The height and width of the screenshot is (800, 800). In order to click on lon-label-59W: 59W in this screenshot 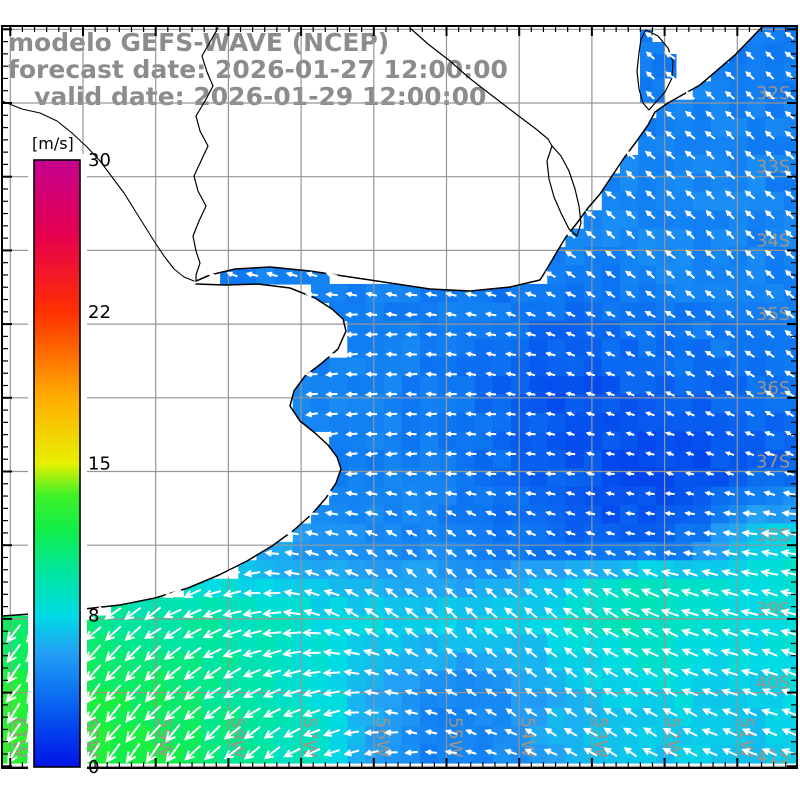, I will do `click(164, 737)`.